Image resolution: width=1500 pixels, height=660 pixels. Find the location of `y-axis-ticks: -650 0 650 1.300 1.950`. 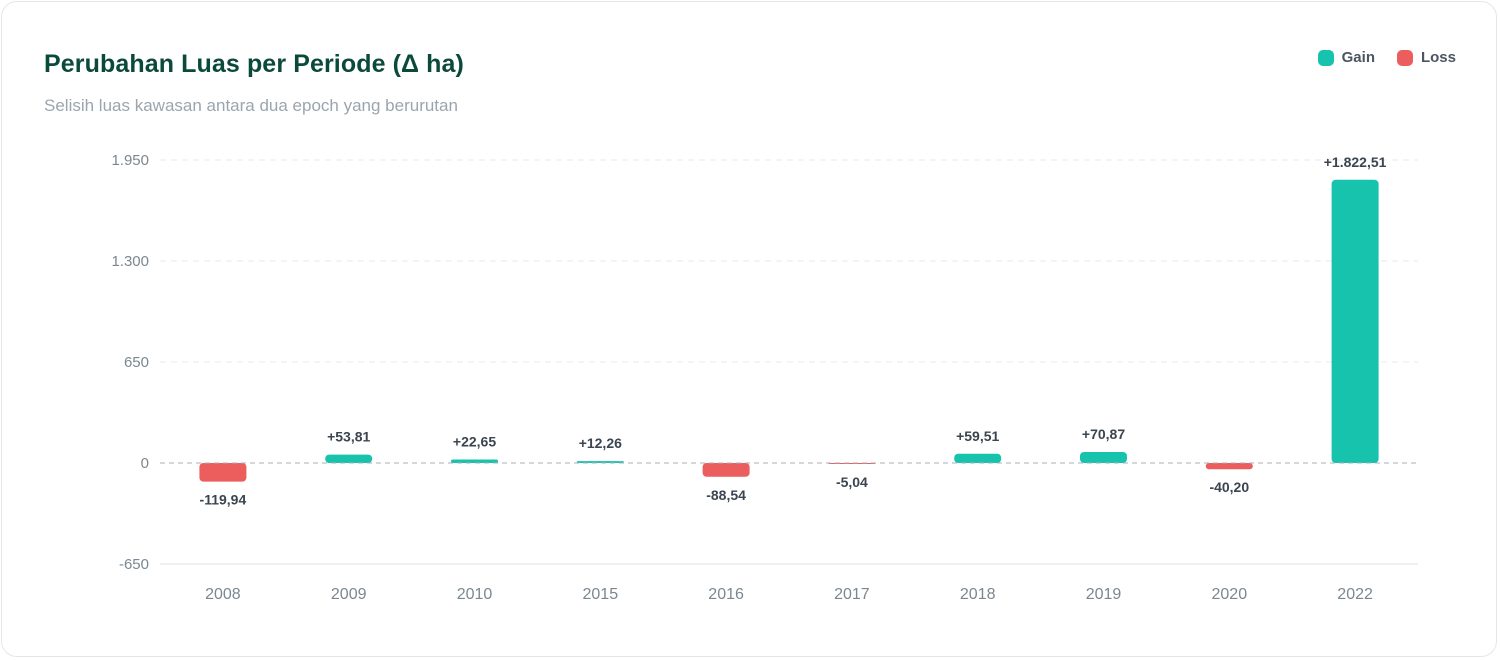

y-axis-ticks: -650 0 650 1.300 1.950 is located at coordinates (130, 362).